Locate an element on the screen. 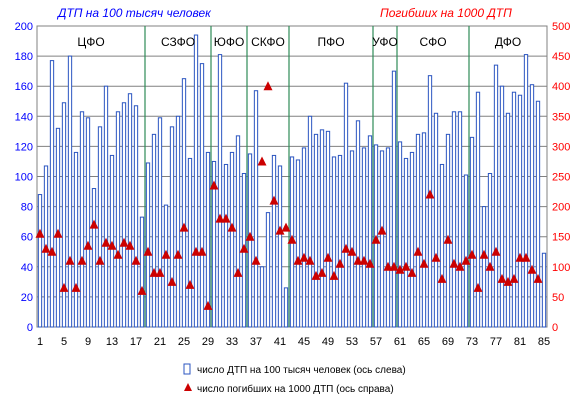  x-tick-label: 41 is located at coordinates (280, 342).